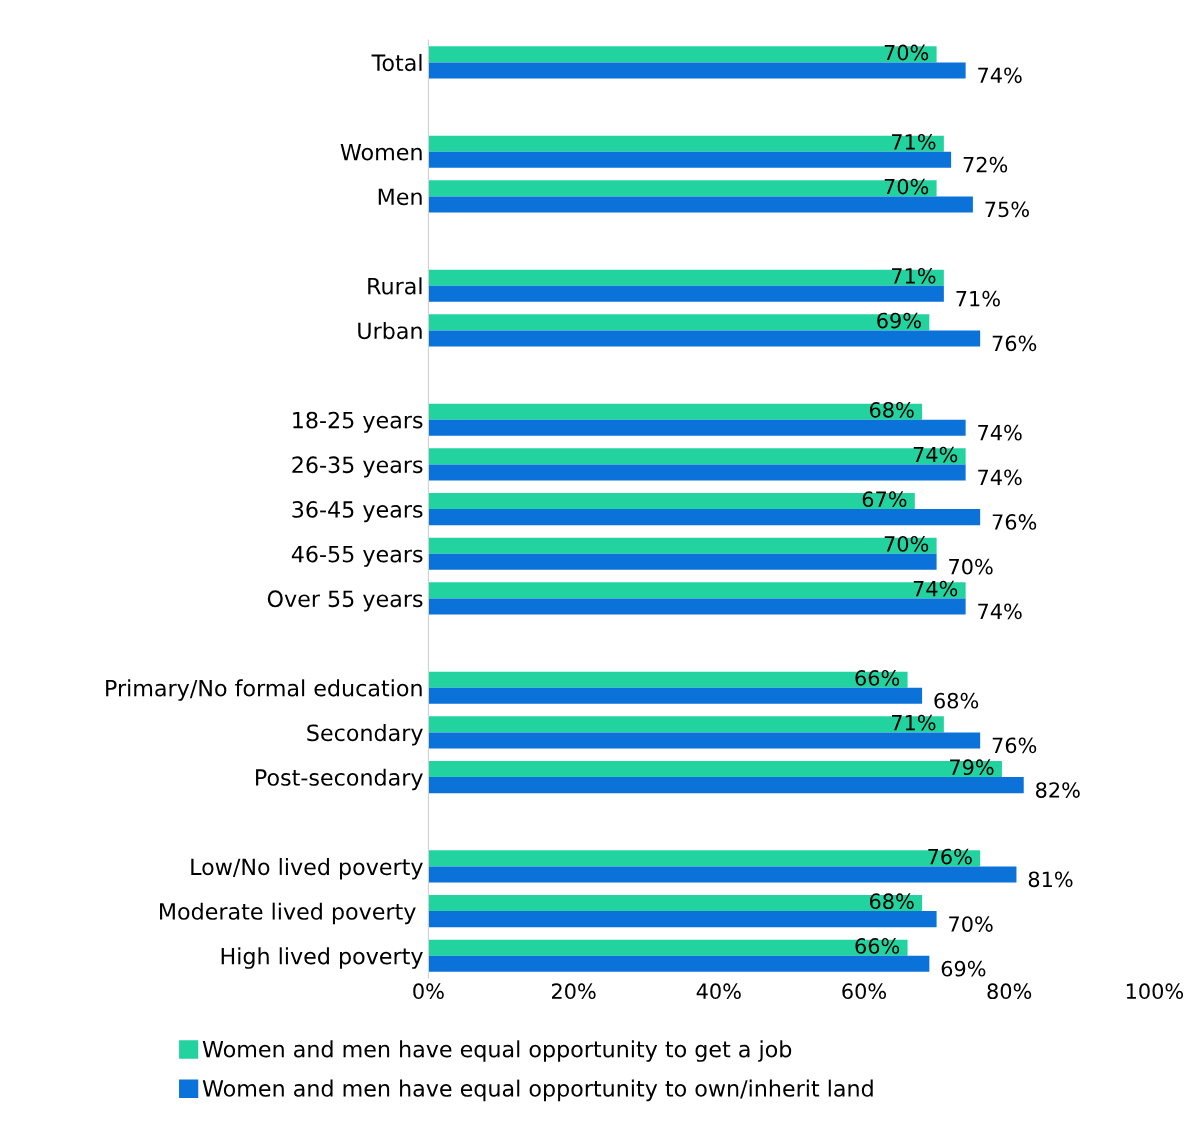 Image resolution: width=1200 pixels, height=1144 pixels. What do you see at coordinates (985, 164) in the screenshot?
I see `data-label: 72%` at bounding box center [985, 164].